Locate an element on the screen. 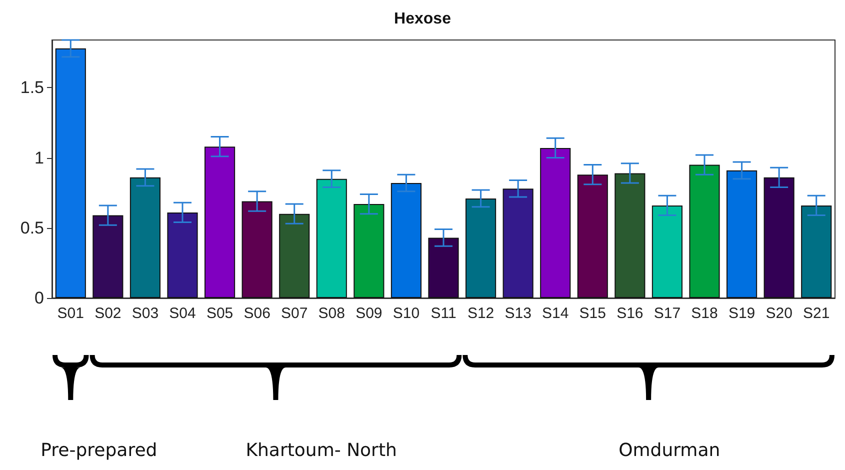 The height and width of the screenshot is (470, 845). y-tick-label: 0.5 is located at coordinates (32, 228).